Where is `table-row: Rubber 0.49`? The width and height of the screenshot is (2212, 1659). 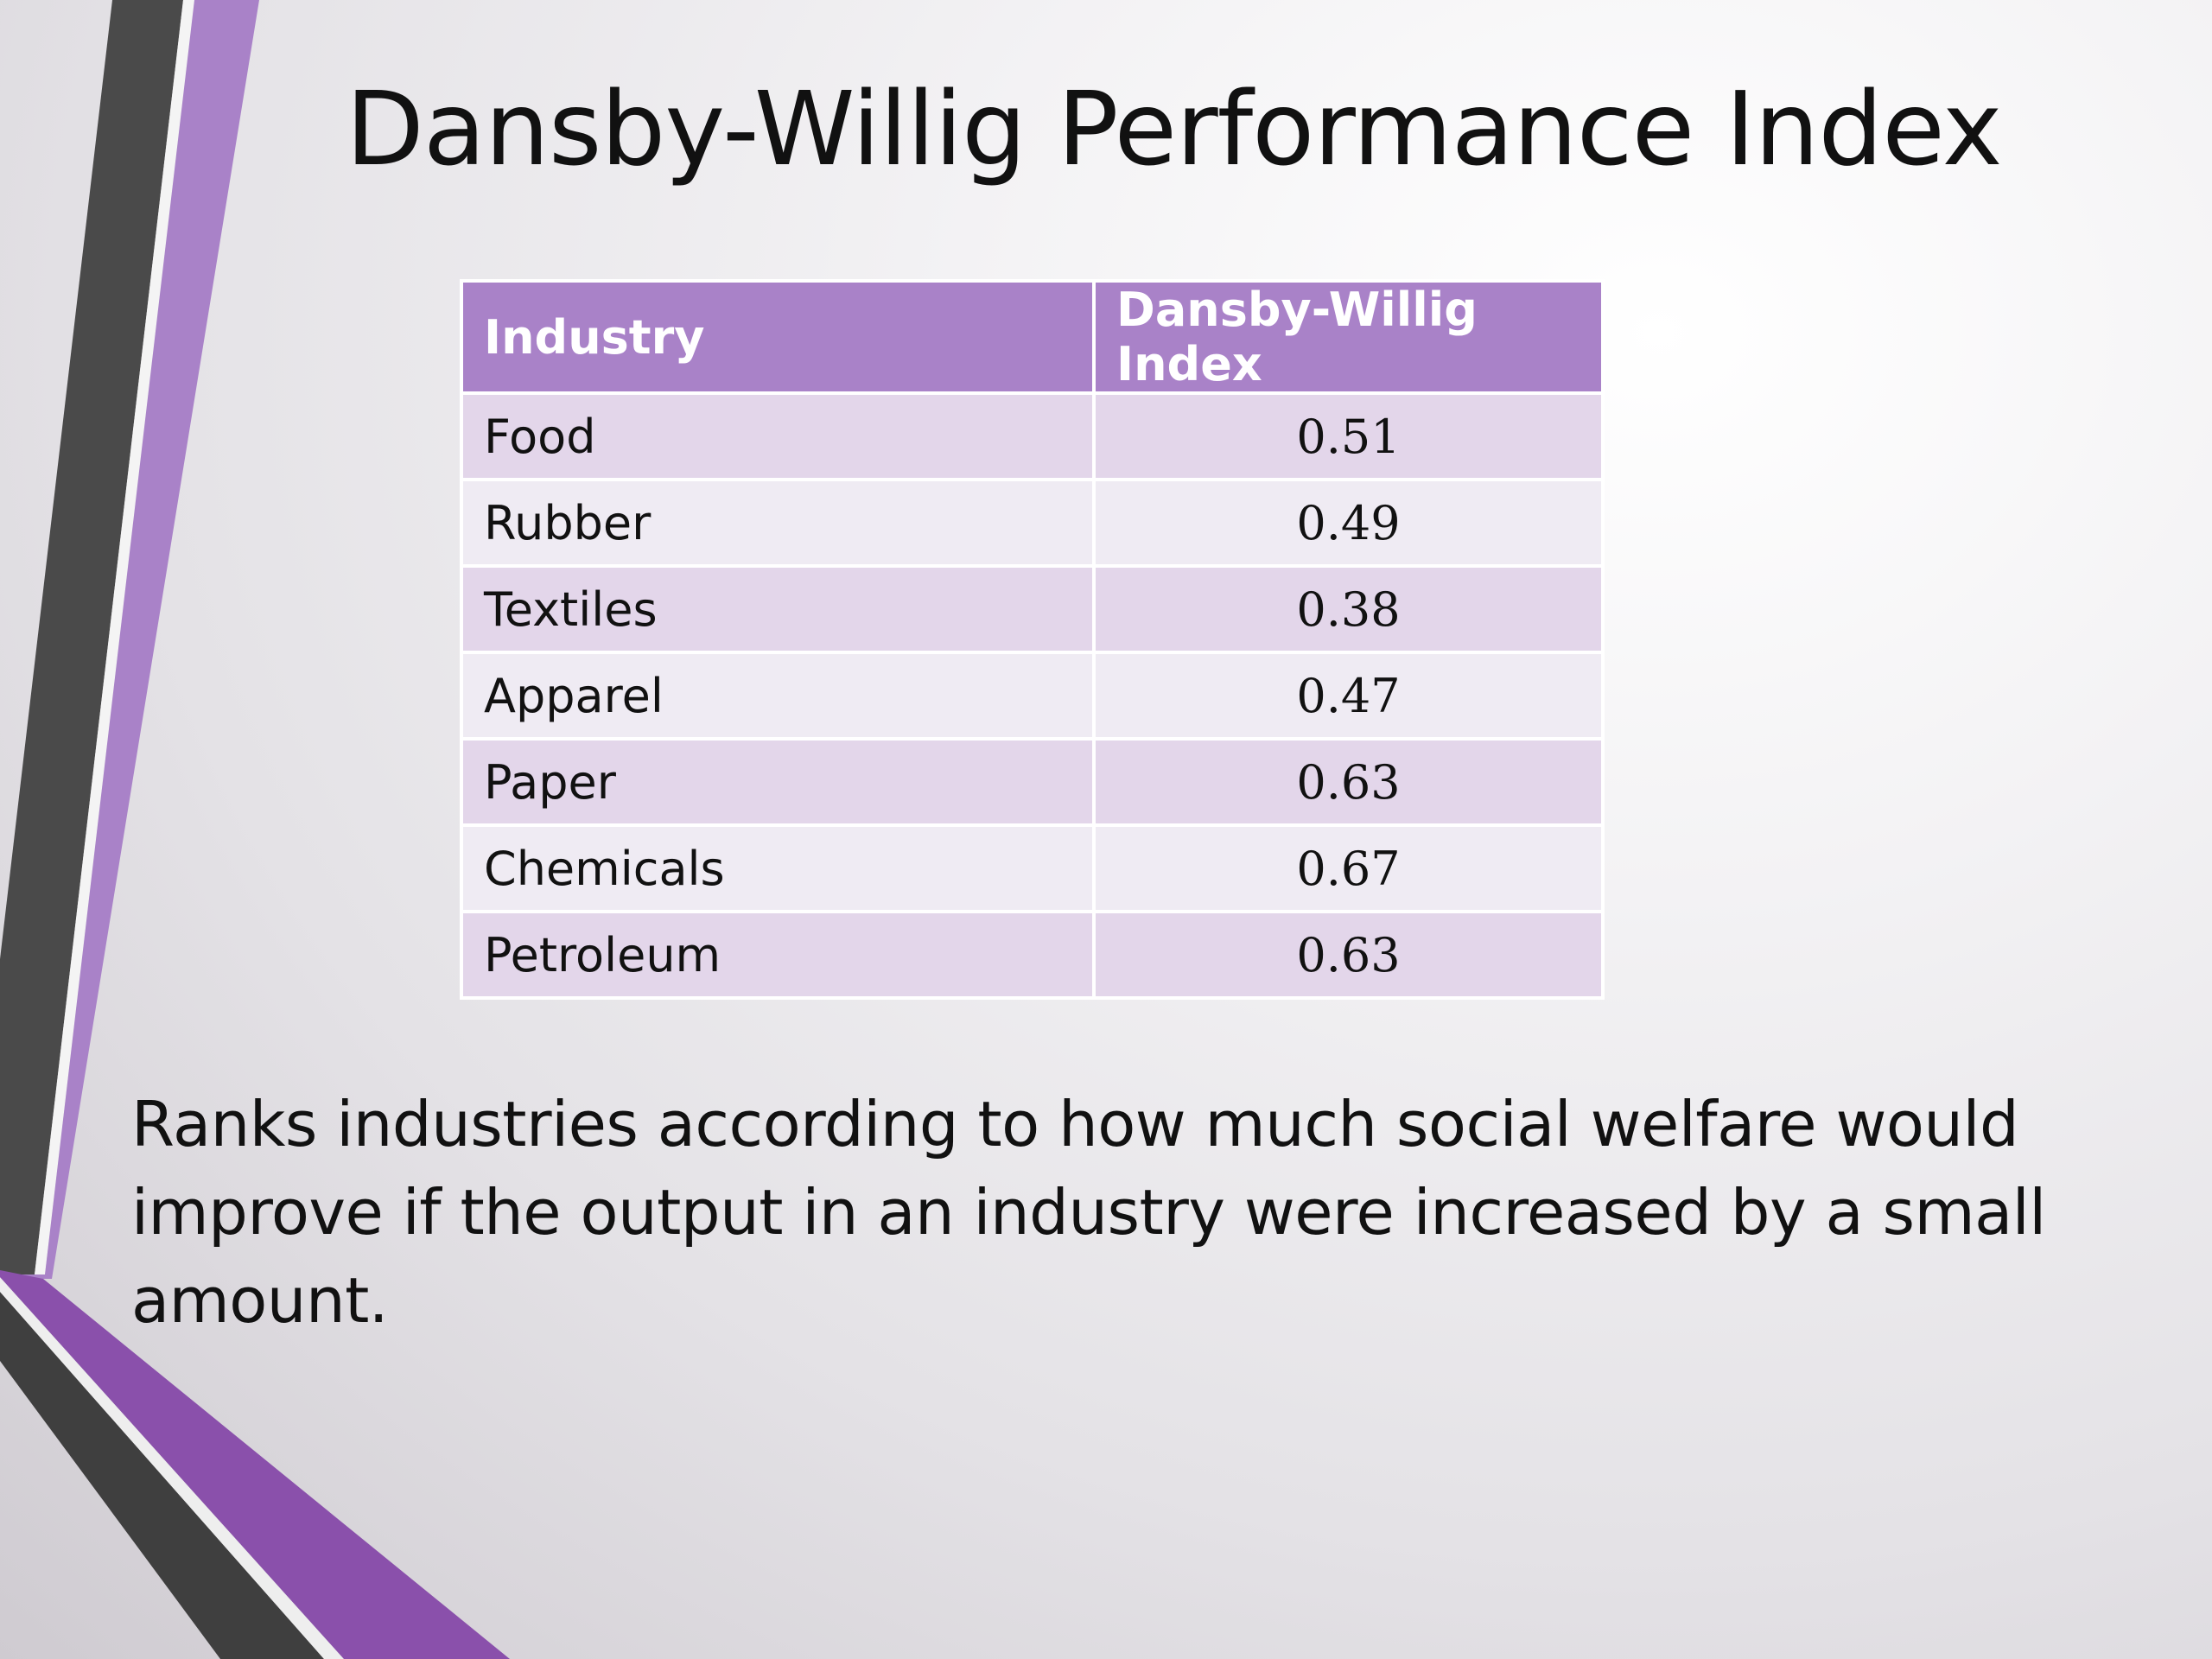
table-row: Rubber 0.49 is located at coordinates (1032, 523).